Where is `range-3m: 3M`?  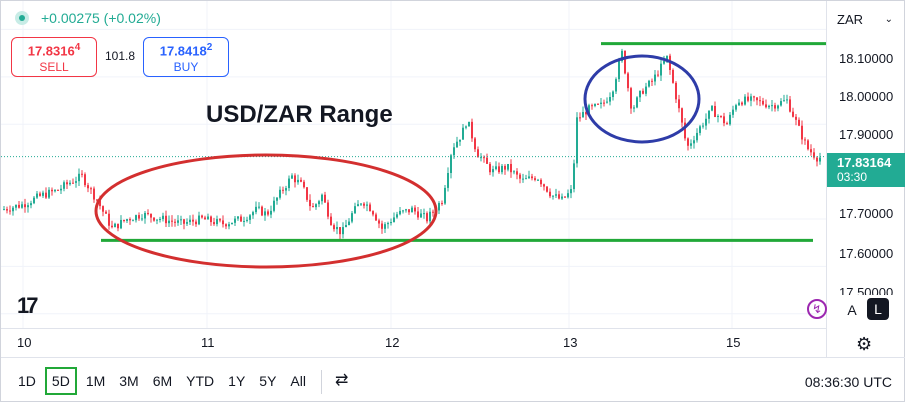
range-3m: 3M is located at coordinates (129, 381).